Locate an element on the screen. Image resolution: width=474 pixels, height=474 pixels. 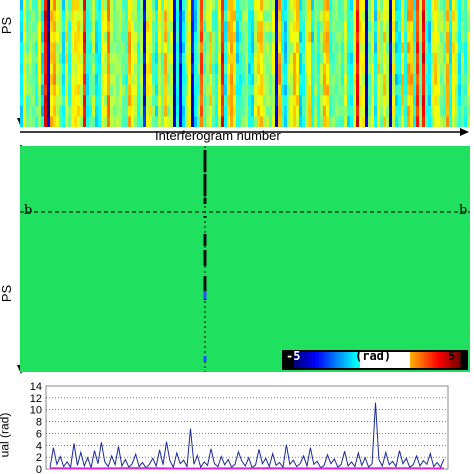
colorbar-unit-box is located at coordinates (385, 360).